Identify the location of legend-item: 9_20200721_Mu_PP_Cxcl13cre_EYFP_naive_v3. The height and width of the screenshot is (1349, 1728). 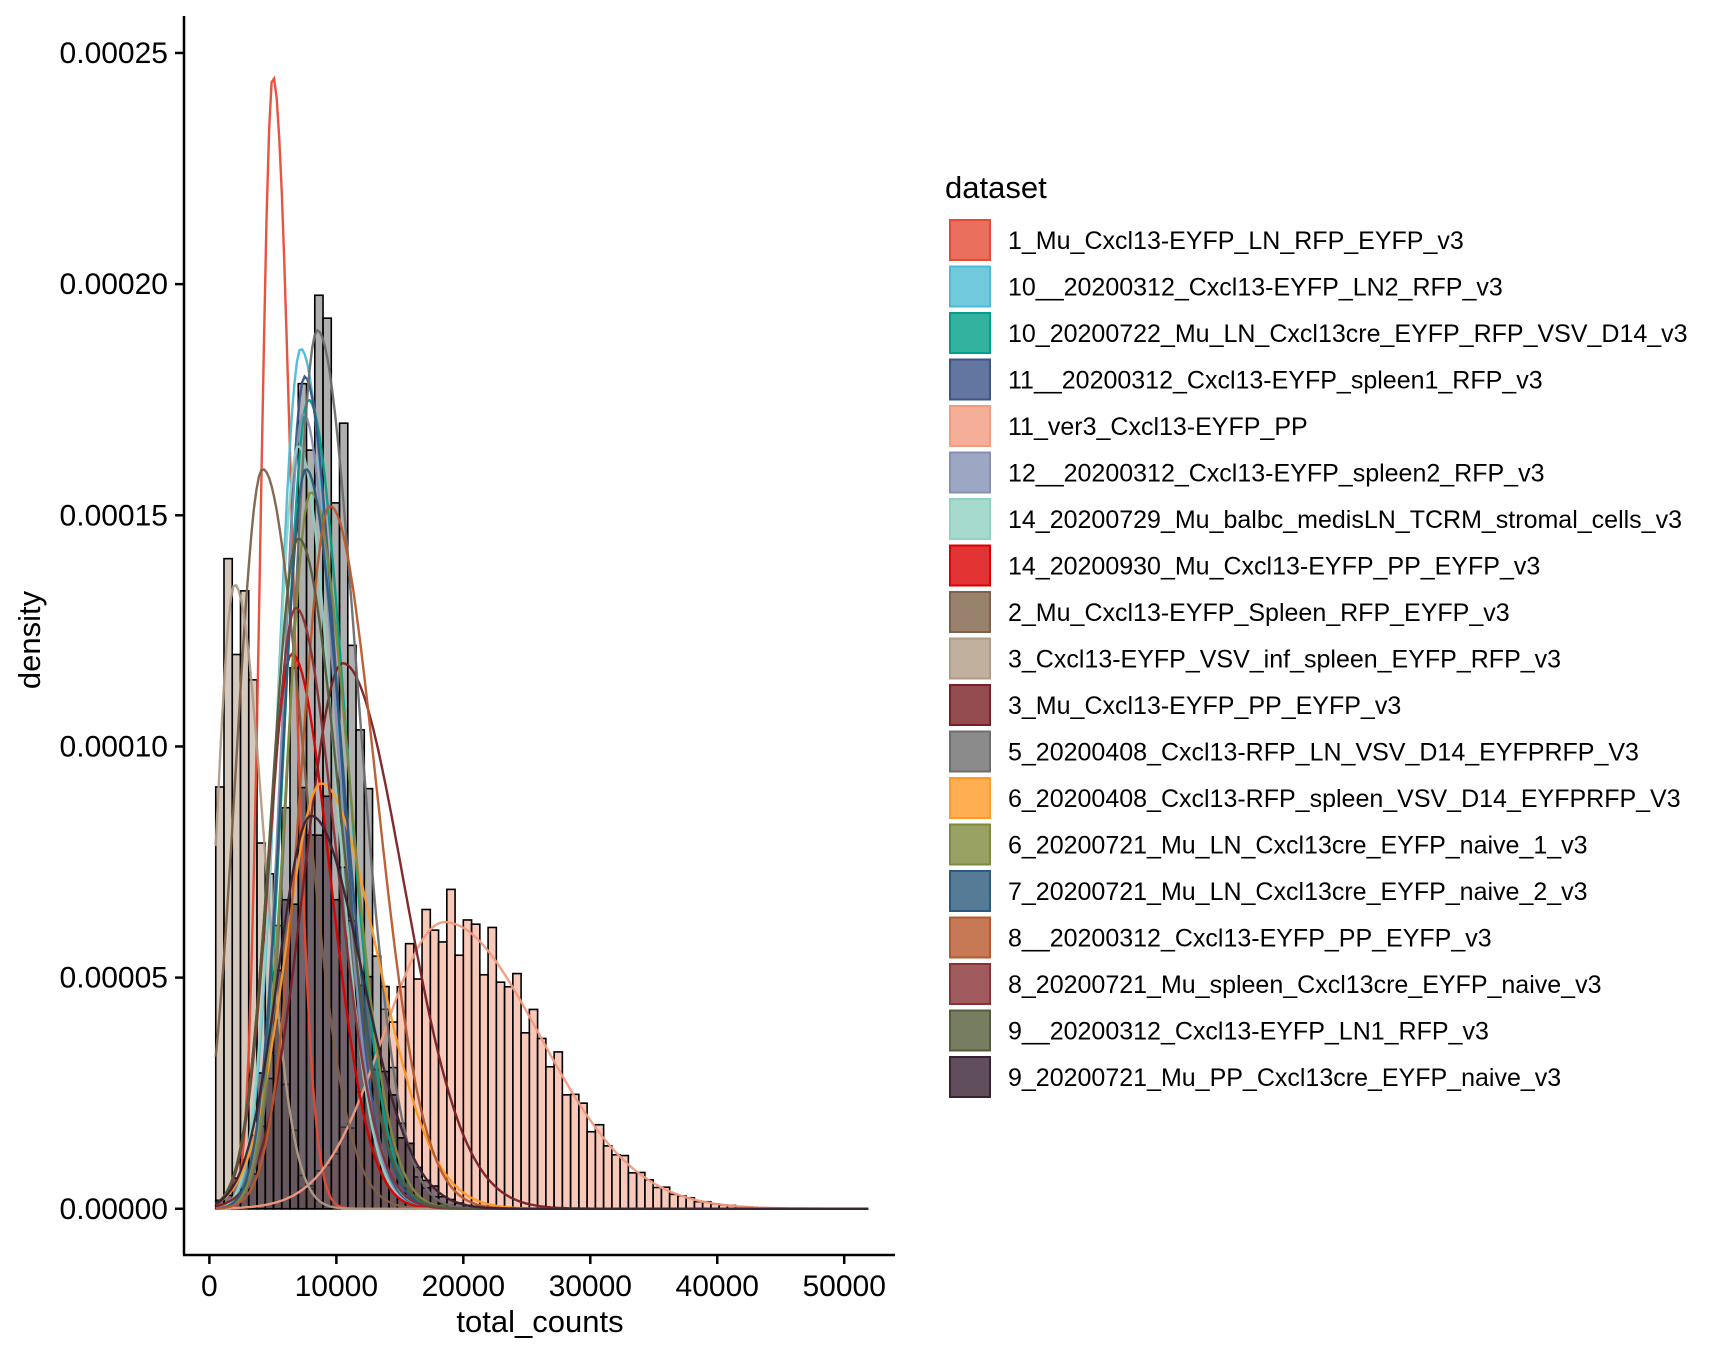
(1255, 1077).